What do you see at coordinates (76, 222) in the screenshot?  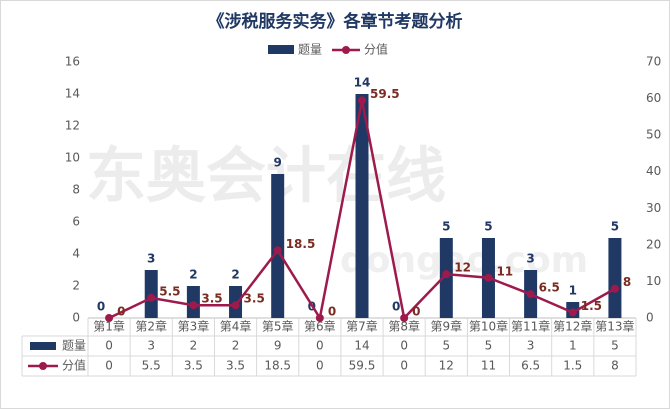 I see `y-tick-label: 6` at bounding box center [76, 222].